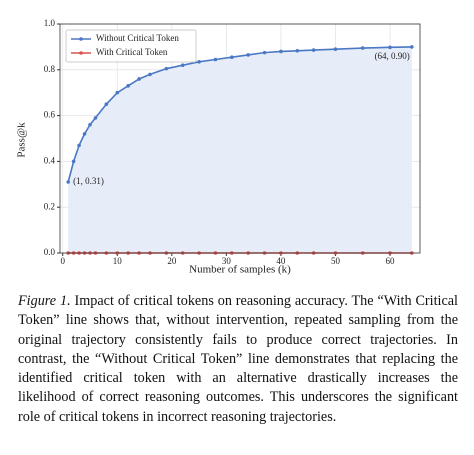  Describe the element at coordinates (50, 115) in the screenshot. I see `y-tick-label: 0.6` at that location.